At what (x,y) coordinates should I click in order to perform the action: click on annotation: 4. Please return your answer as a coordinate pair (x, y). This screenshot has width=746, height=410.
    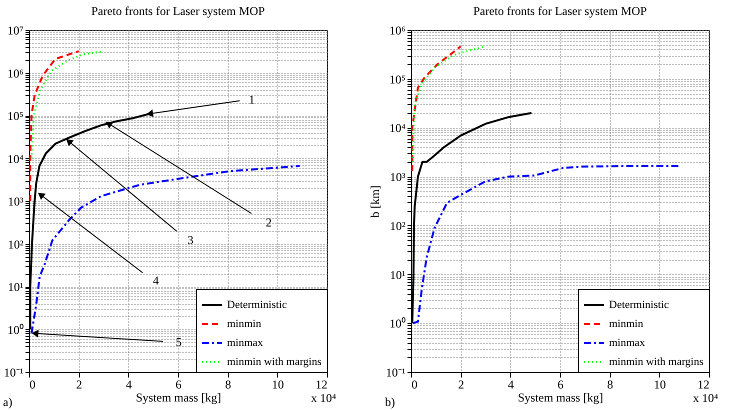
    Looking at the image, I should click on (155, 281).